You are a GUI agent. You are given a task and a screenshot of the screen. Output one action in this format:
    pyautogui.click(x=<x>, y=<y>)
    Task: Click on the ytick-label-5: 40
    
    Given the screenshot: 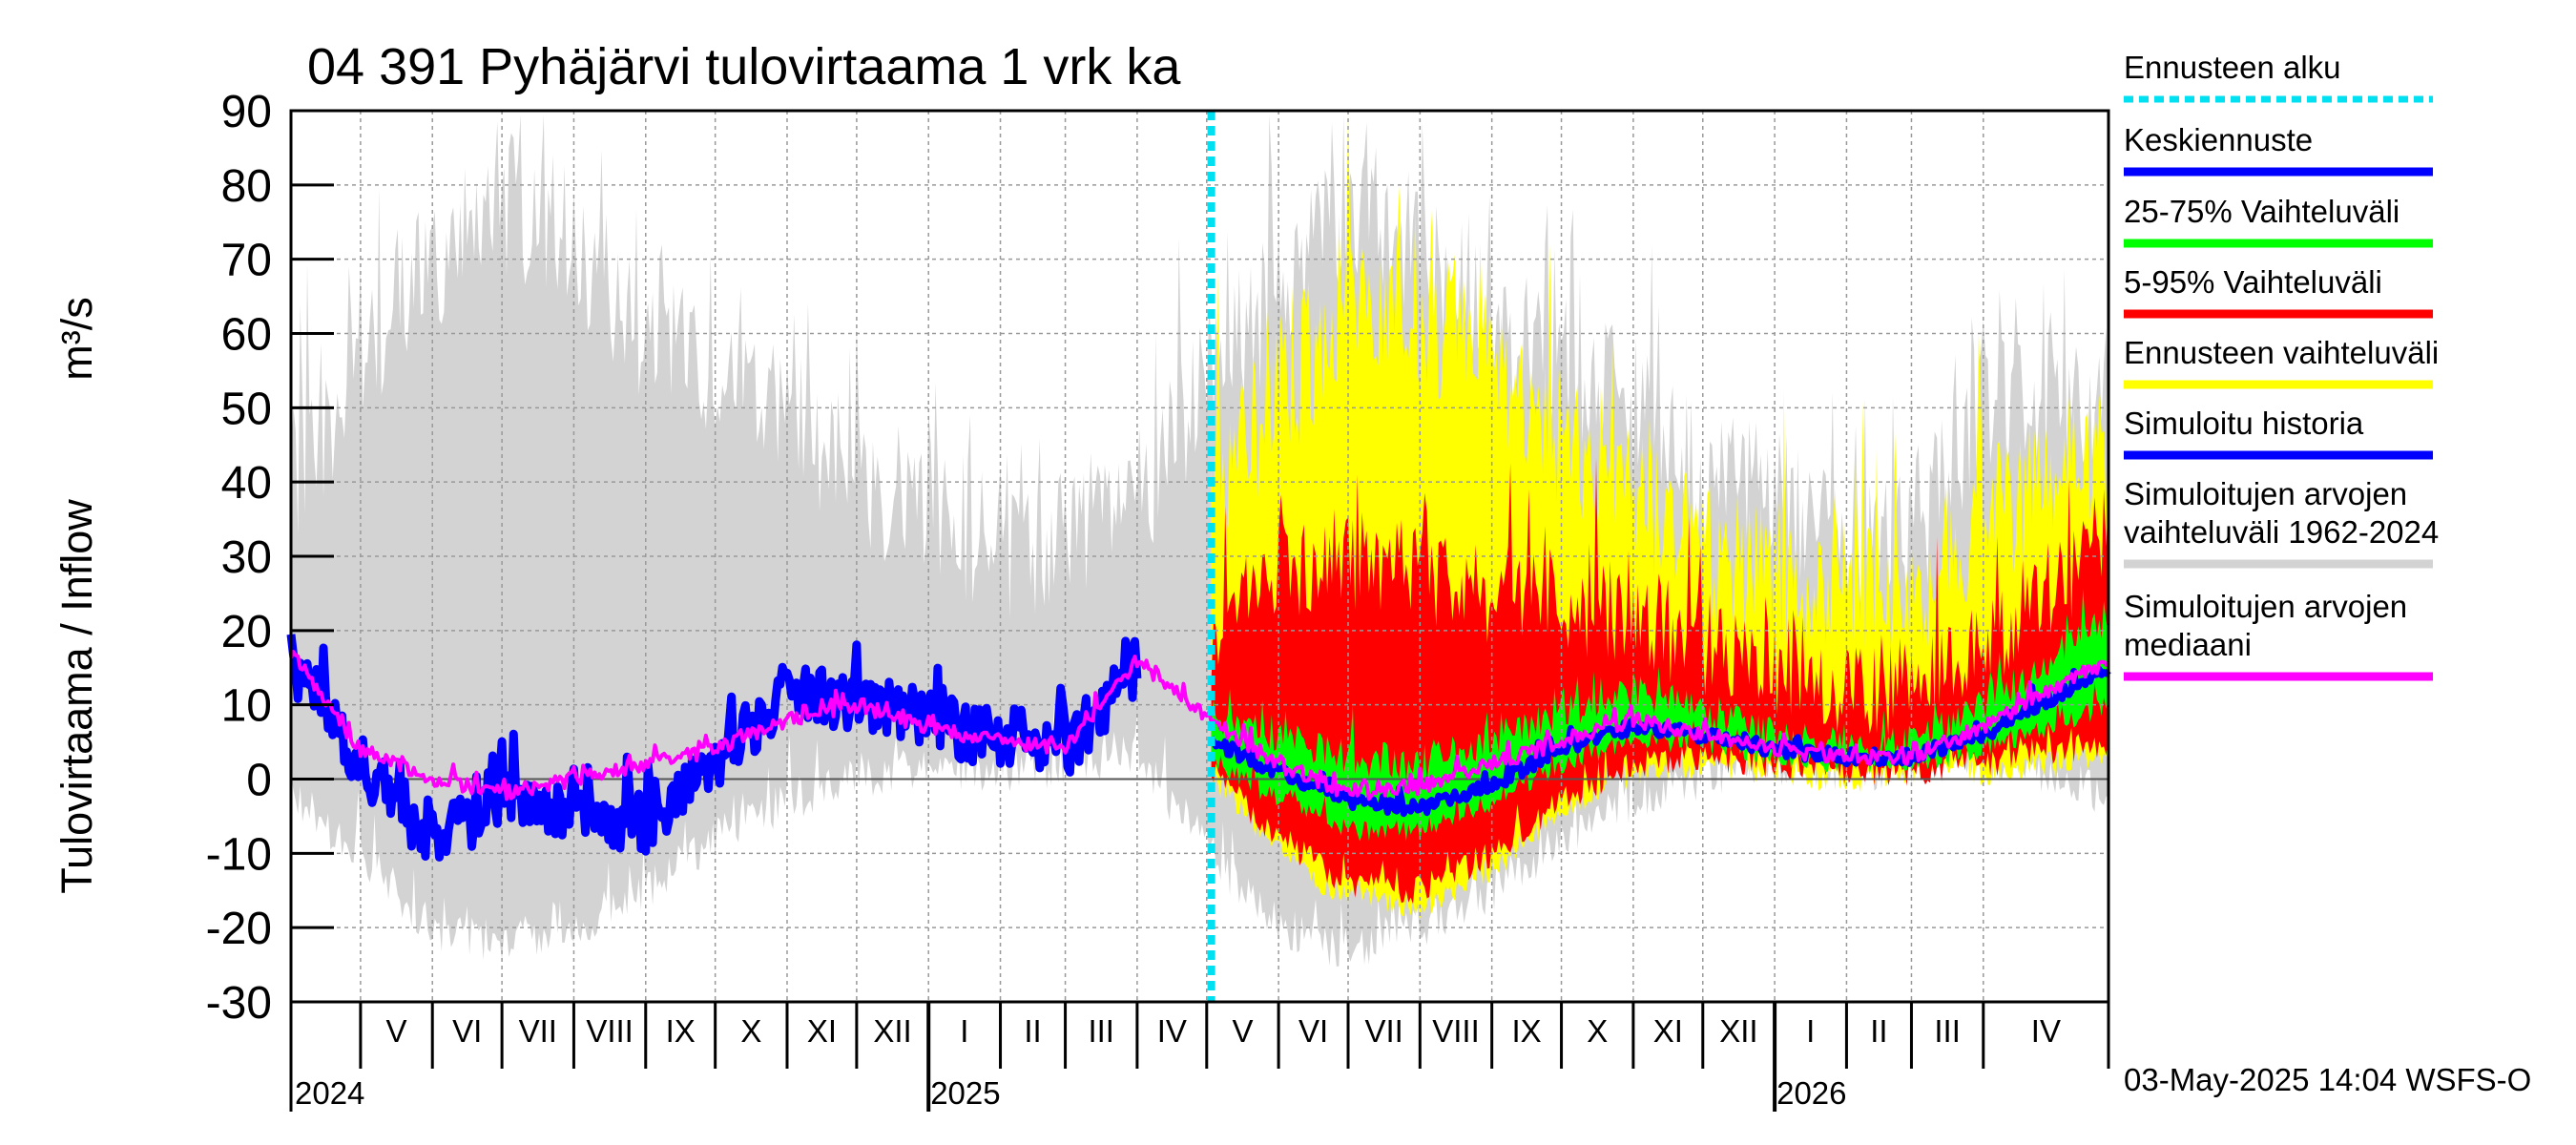 What is the action you would take?
    pyautogui.click(x=246, y=484)
    